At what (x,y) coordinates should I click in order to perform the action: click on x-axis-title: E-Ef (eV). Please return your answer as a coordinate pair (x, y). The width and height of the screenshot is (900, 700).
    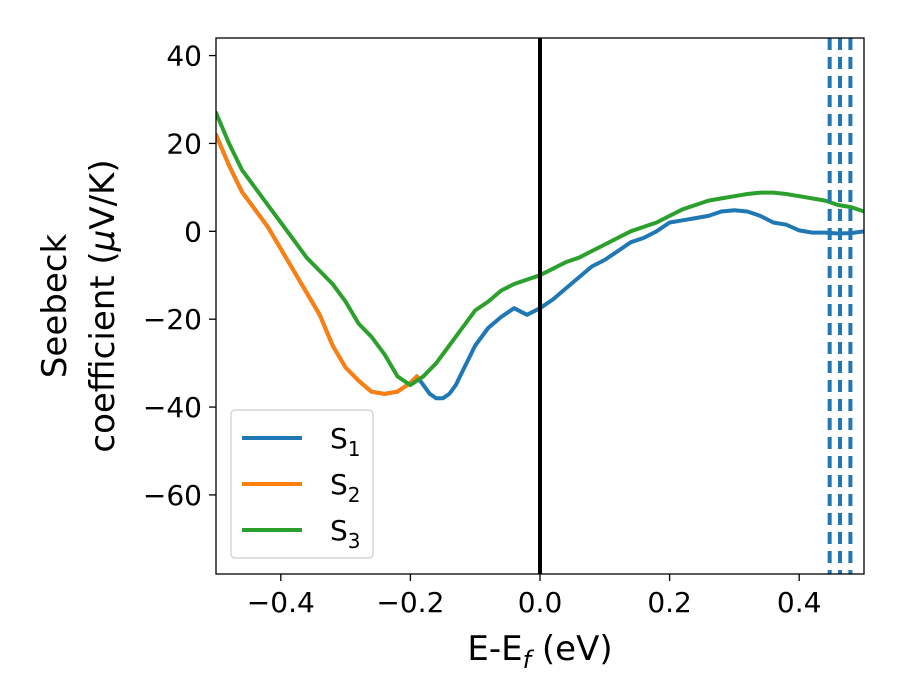
    Looking at the image, I should click on (539, 651).